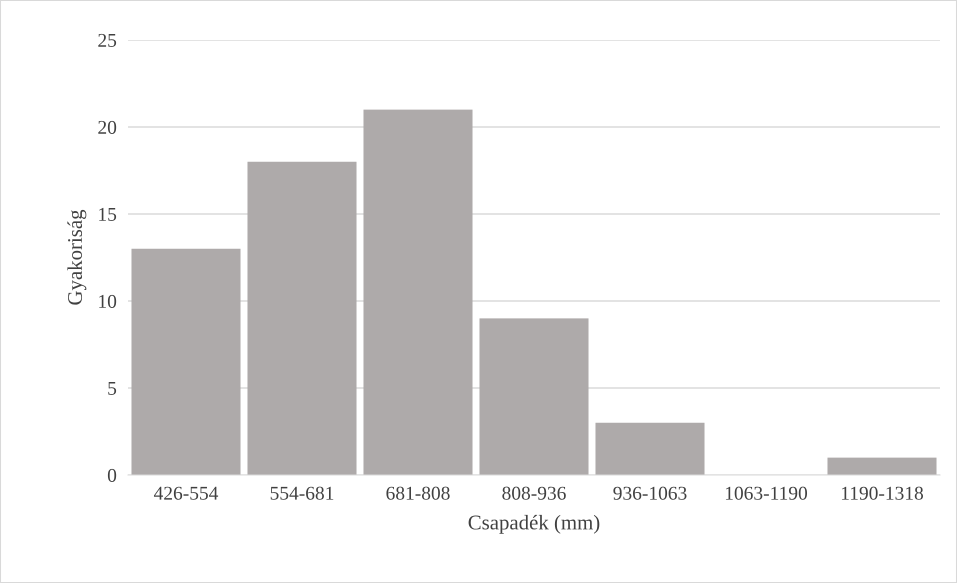  I want to click on x-tick-label: 936-1063, so click(650, 493).